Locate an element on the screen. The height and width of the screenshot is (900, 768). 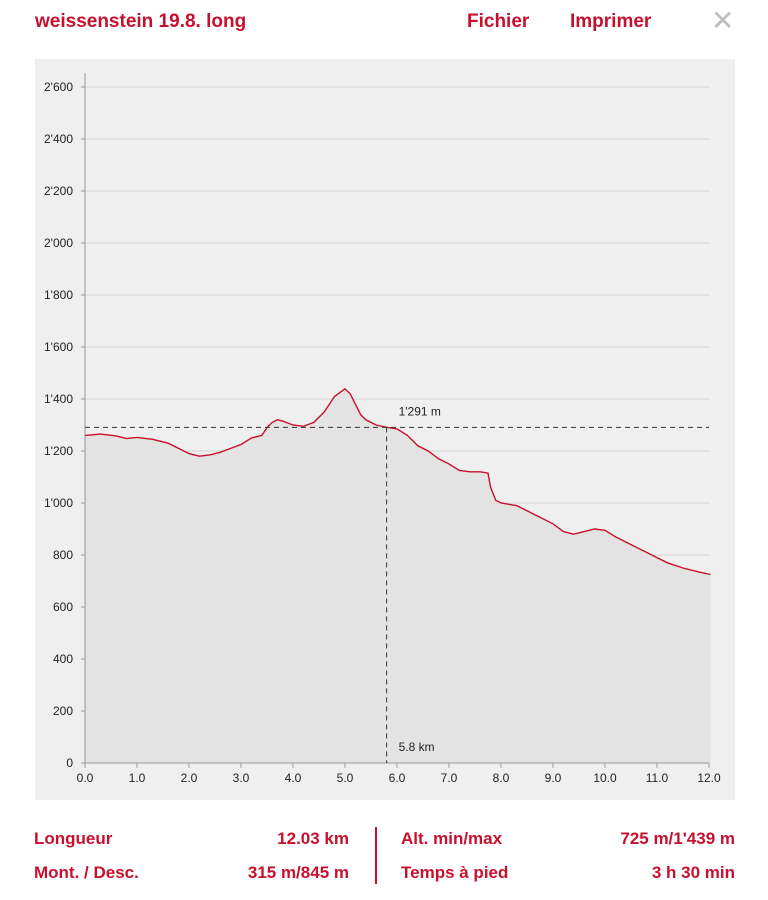
x-tick-label: 11.0 is located at coordinates (657, 778).